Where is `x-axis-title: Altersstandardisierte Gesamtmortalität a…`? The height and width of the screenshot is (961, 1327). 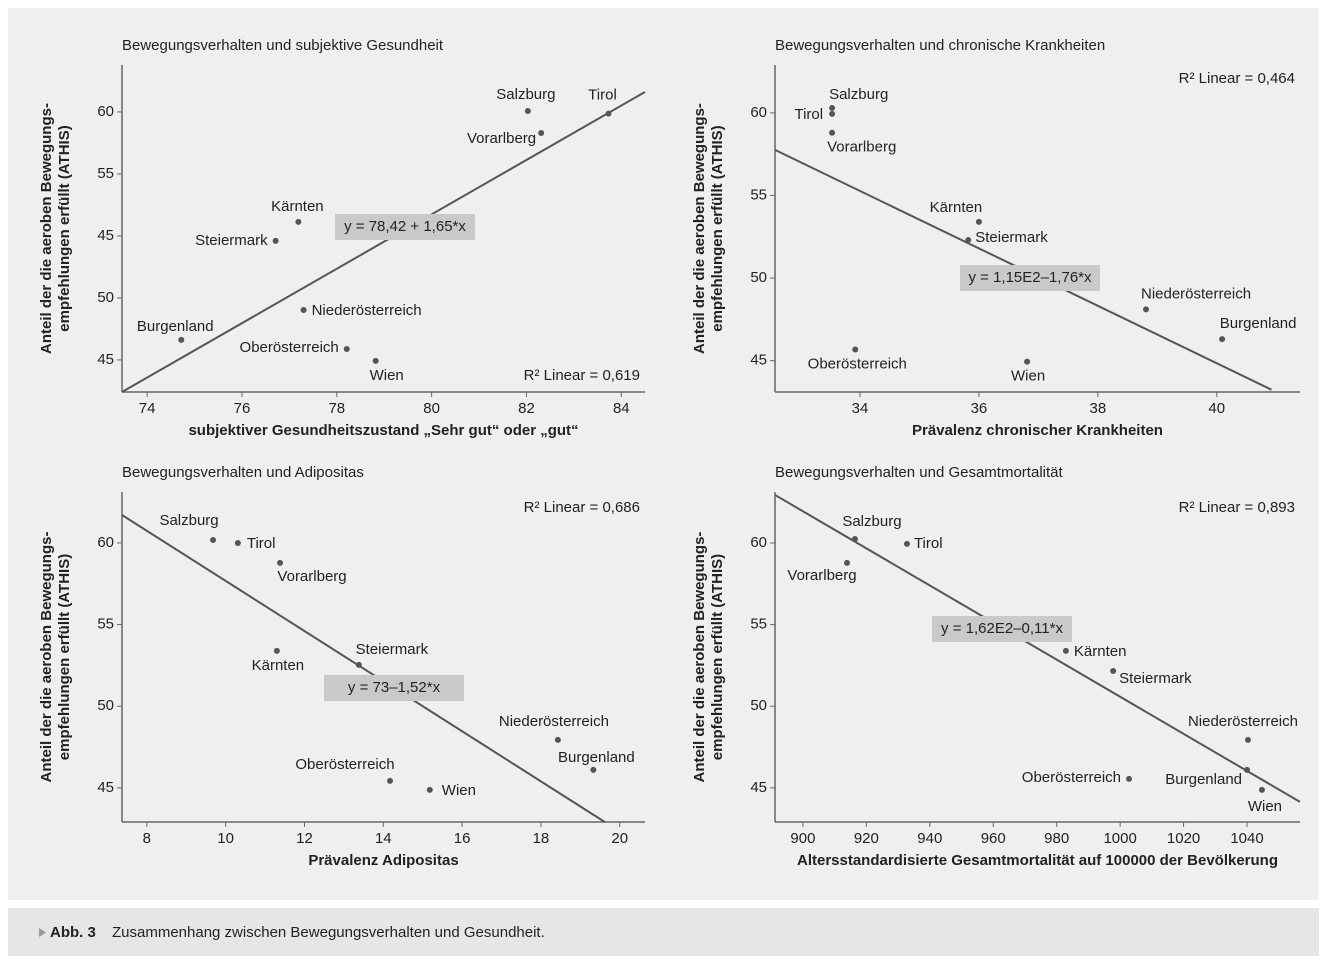
x-axis-title: Altersstandardisierte Gesamtmortalität a… is located at coordinates (1037, 860).